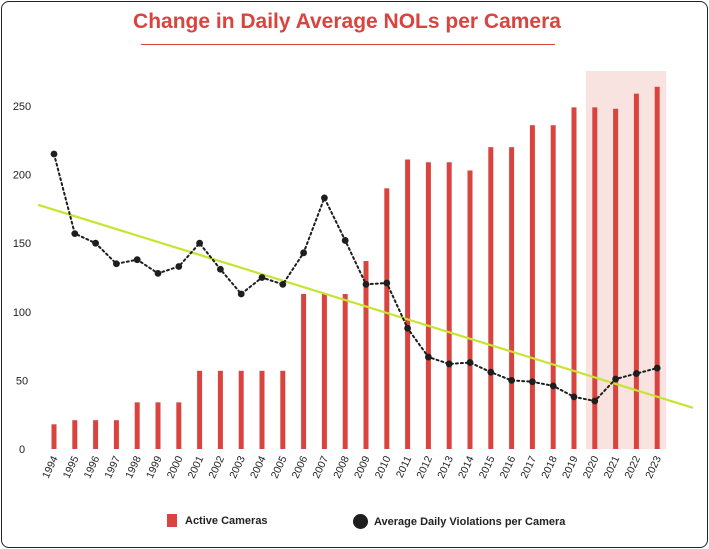 This screenshot has width=709, height=549. I want to click on legend-label-active-cameras: Active Cameras, so click(226, 520).